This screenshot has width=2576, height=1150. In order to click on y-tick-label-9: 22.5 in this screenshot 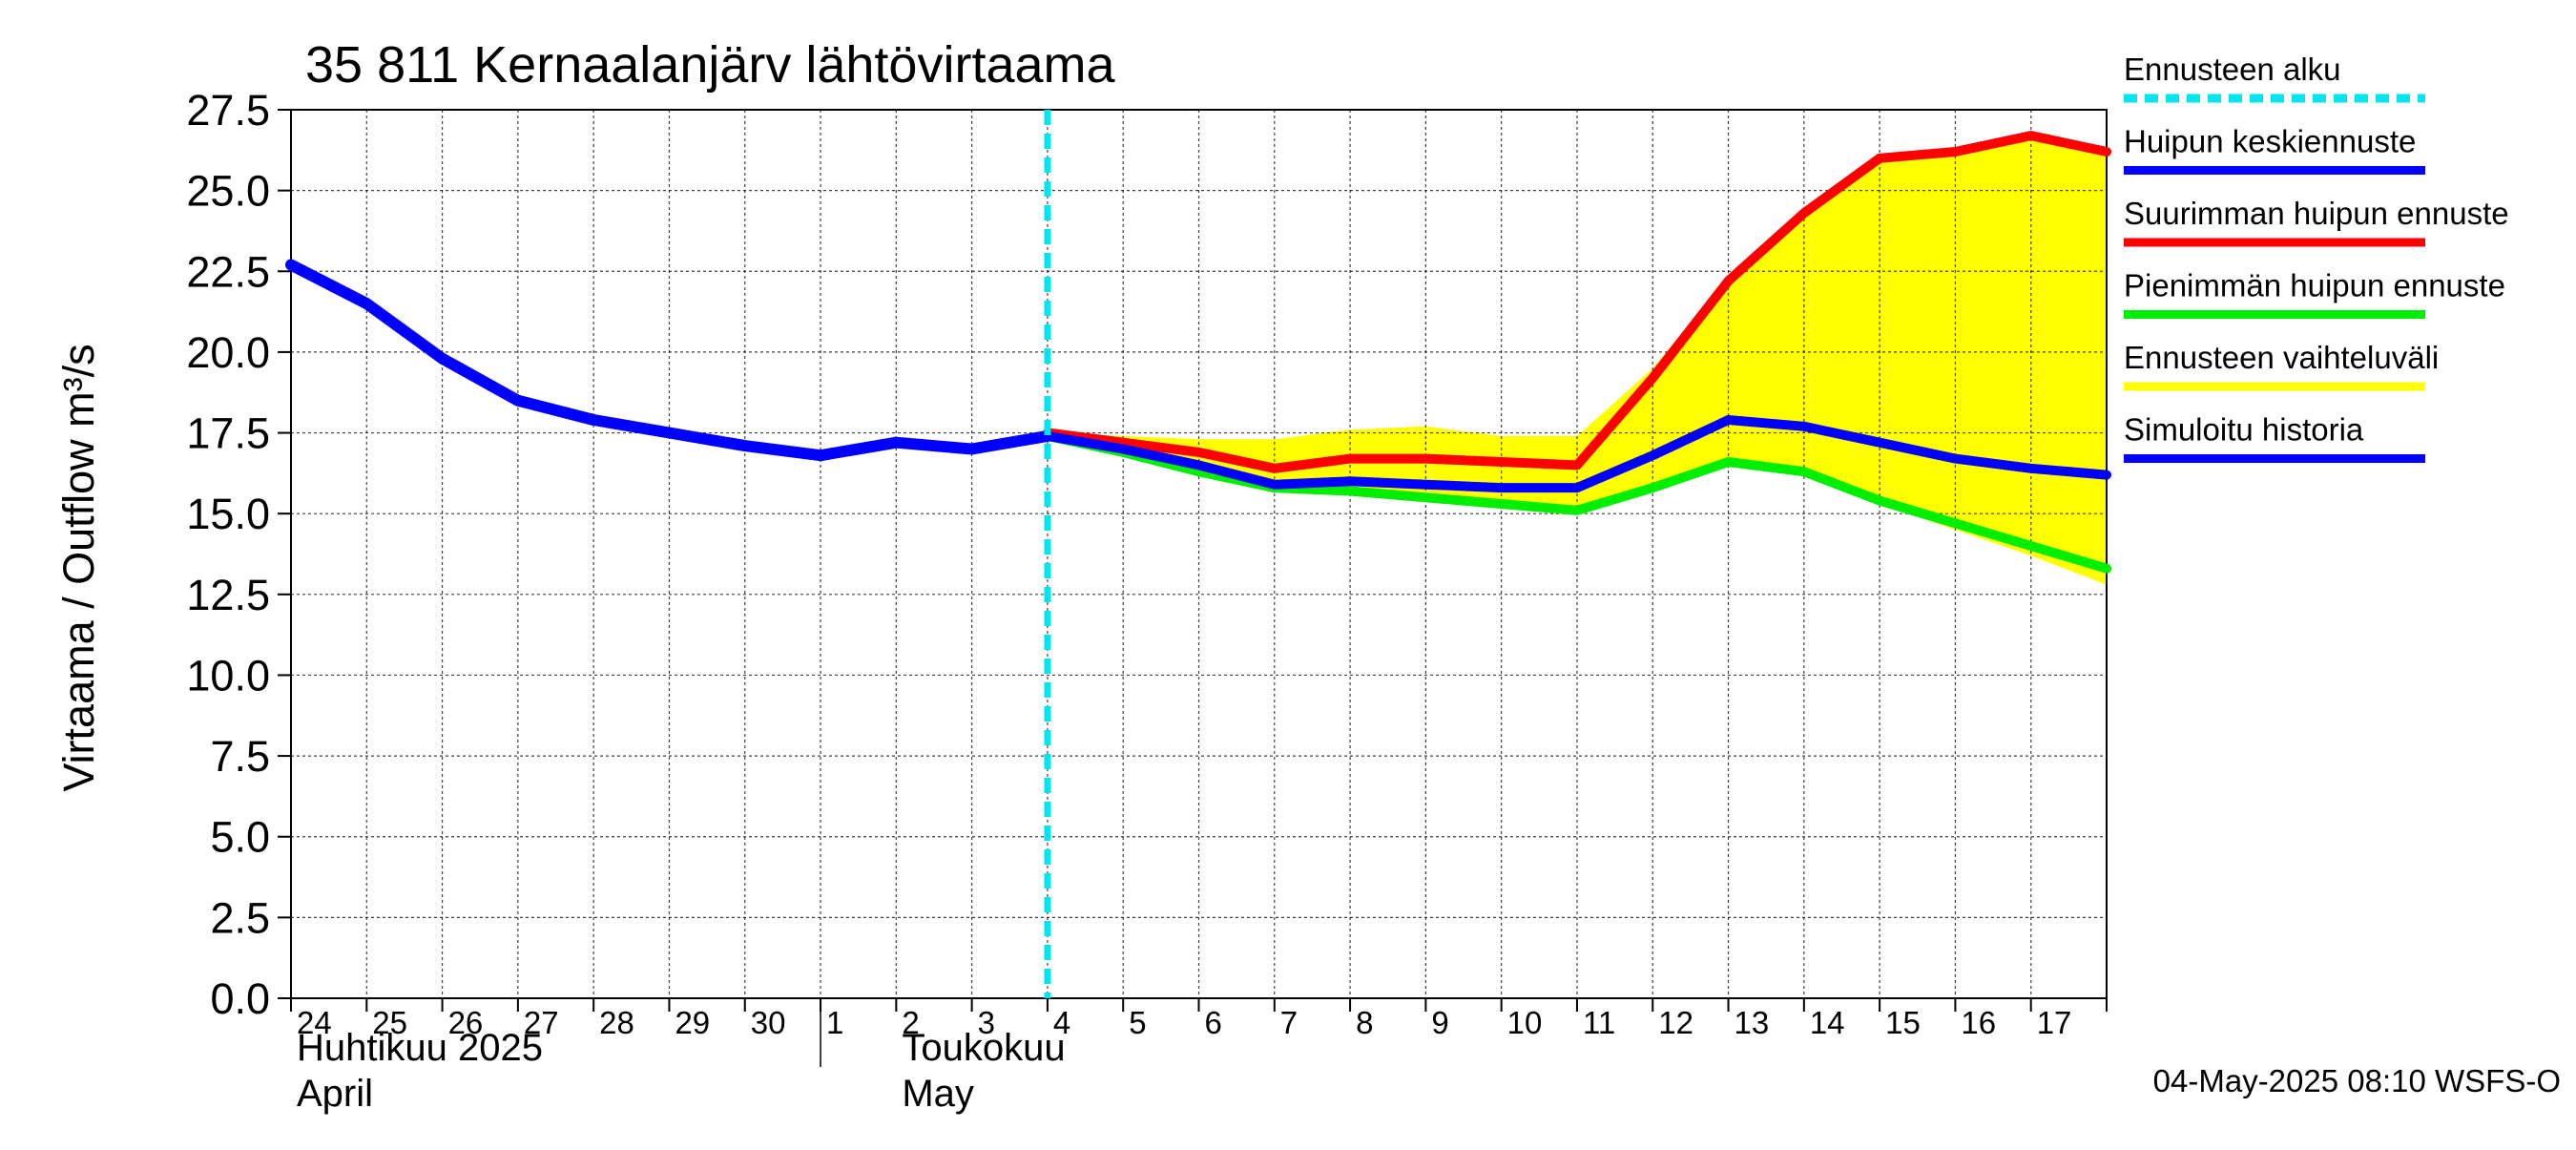, I will do `click(228, 271)`.